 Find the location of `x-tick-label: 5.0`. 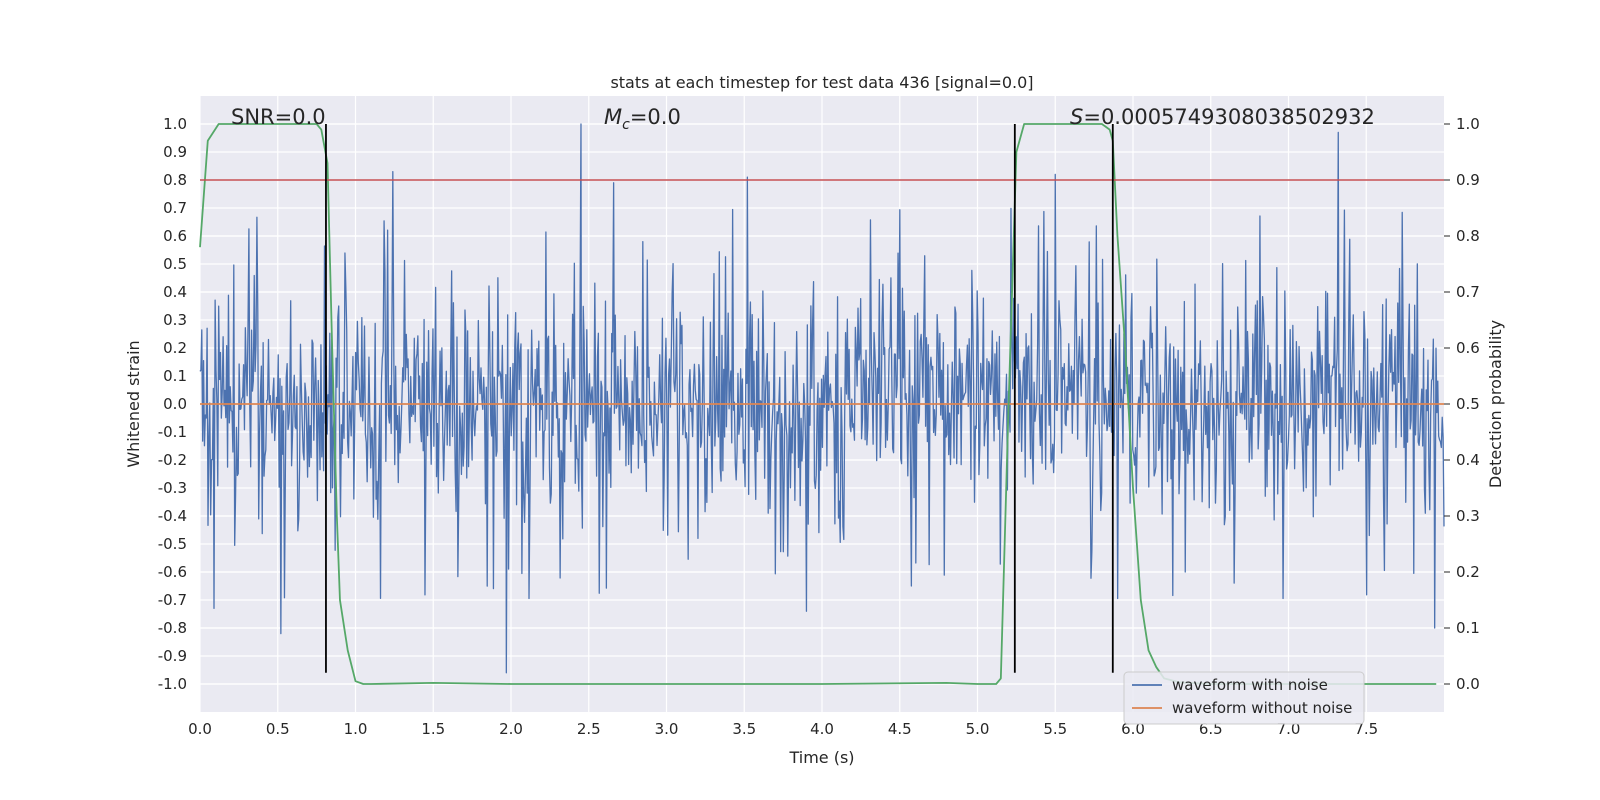

x-tick-label: 5.0 is located at coordinates (978, 729).